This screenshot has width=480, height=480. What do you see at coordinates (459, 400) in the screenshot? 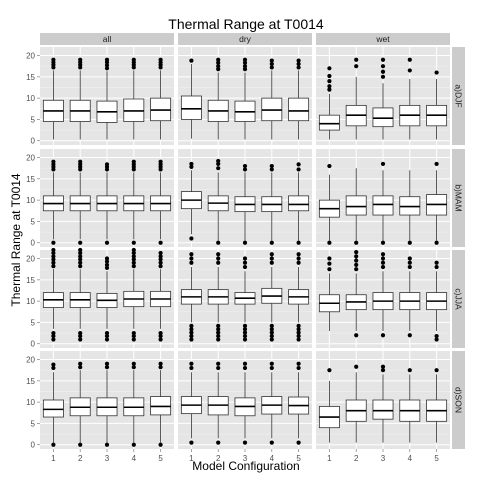
I see `strip-label-d)SON: d)SON` at bounding box center [459, 400].